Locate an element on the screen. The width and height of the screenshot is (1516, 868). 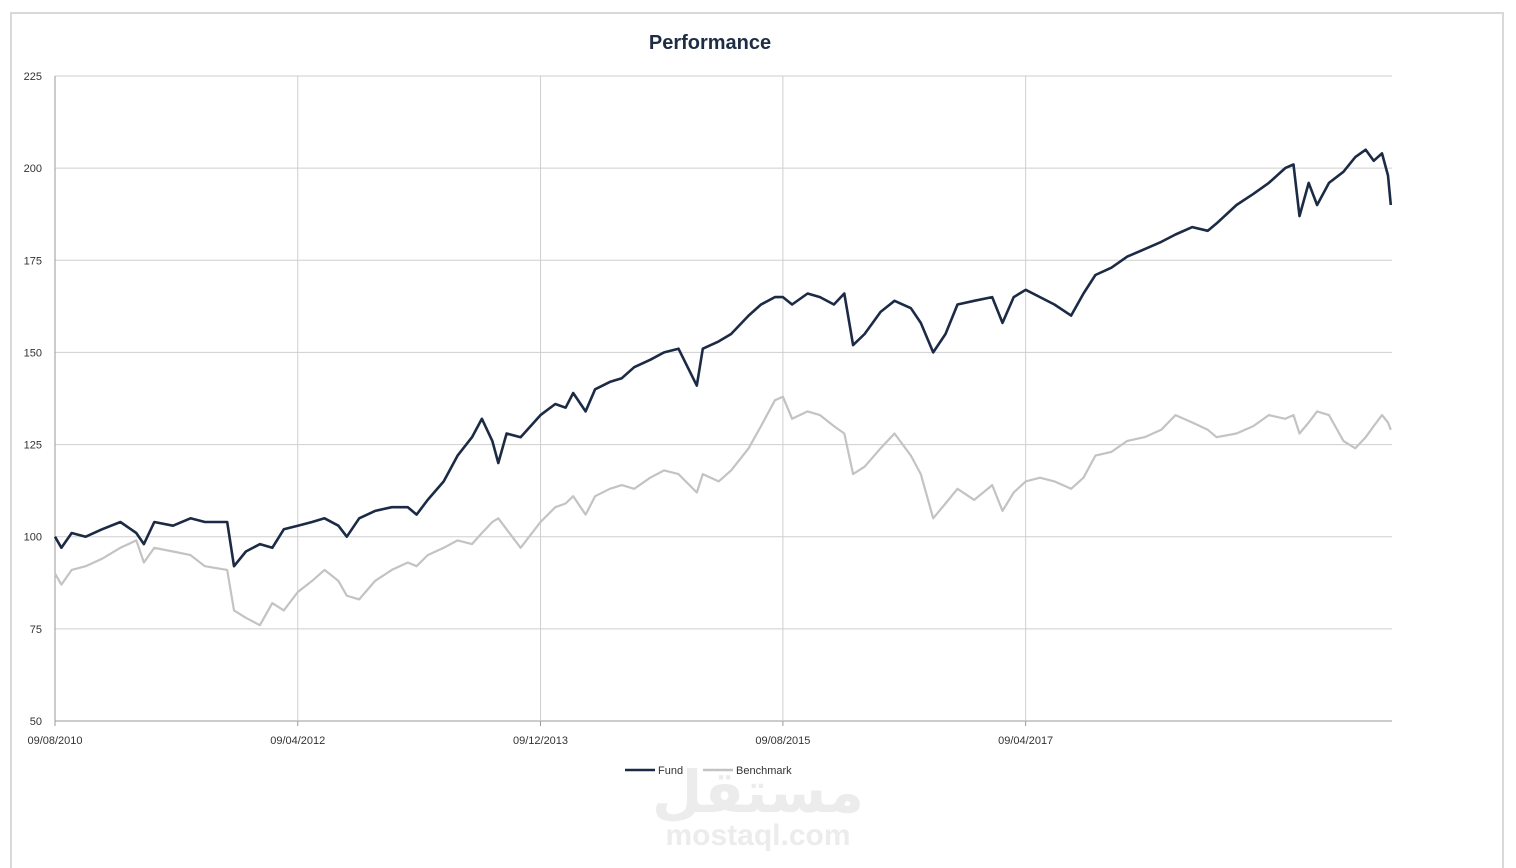
x-tick-label: 09/08/2010 is located at coordinates (54, 741).